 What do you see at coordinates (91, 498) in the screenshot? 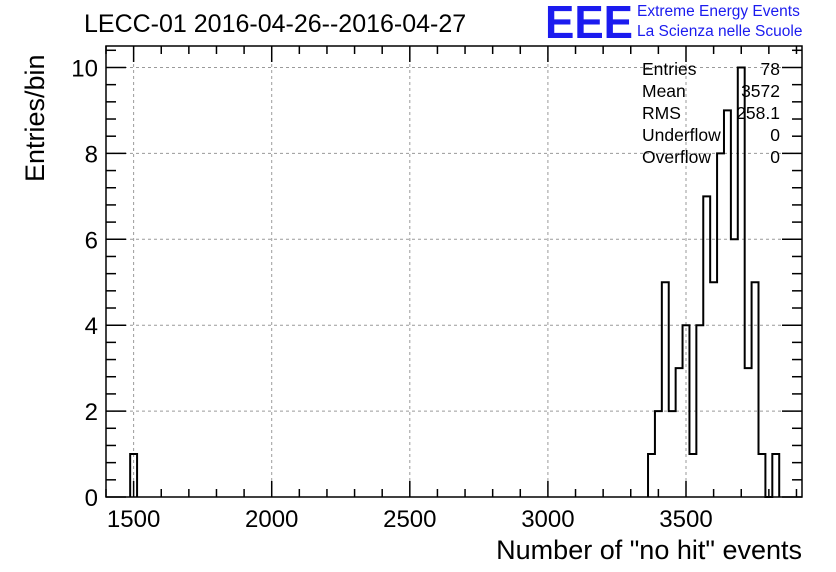
I see `y-tick-label: 0` at bounding box center [91, 498].